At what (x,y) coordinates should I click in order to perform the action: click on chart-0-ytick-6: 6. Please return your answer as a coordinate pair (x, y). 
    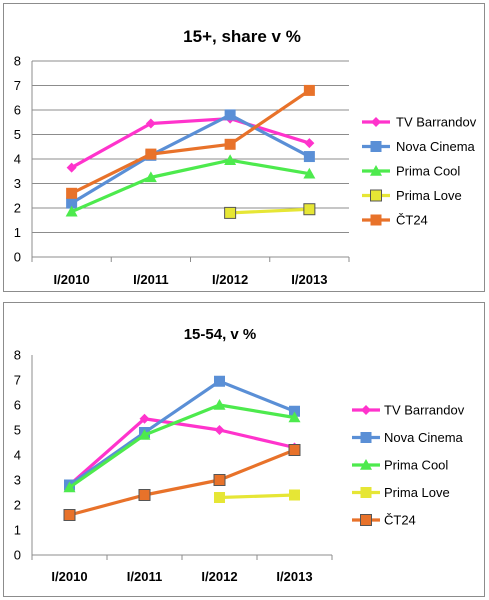
    Looking at the image, I should click on (17, 110).